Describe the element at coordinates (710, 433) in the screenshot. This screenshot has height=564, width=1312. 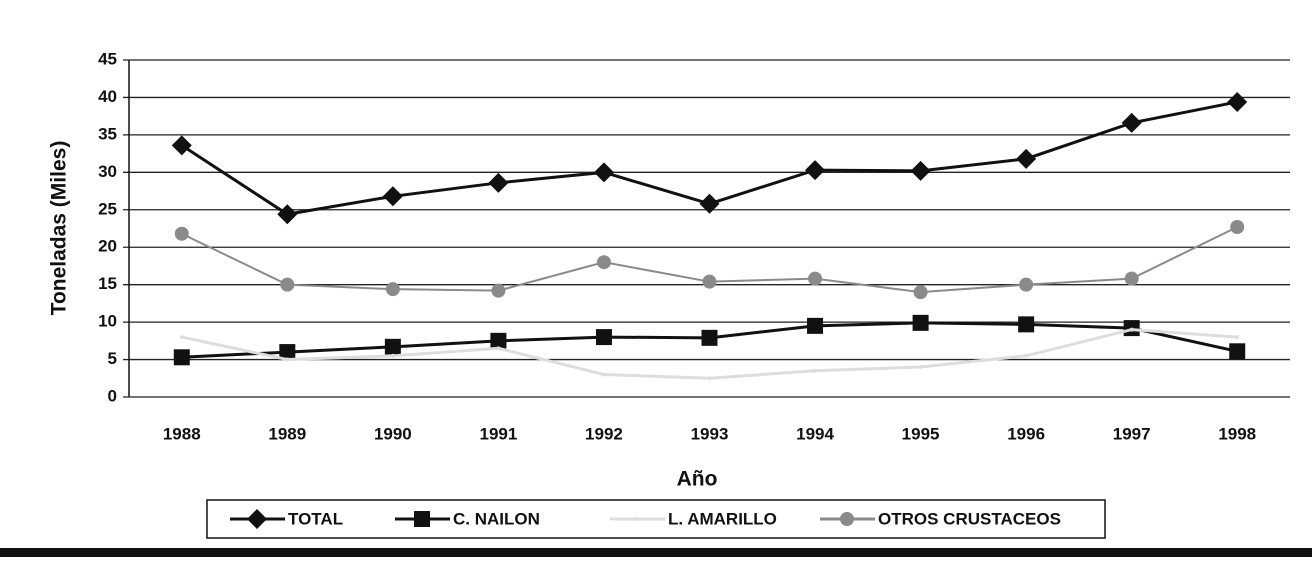
I see `x-tick-label: 1993` at that location.